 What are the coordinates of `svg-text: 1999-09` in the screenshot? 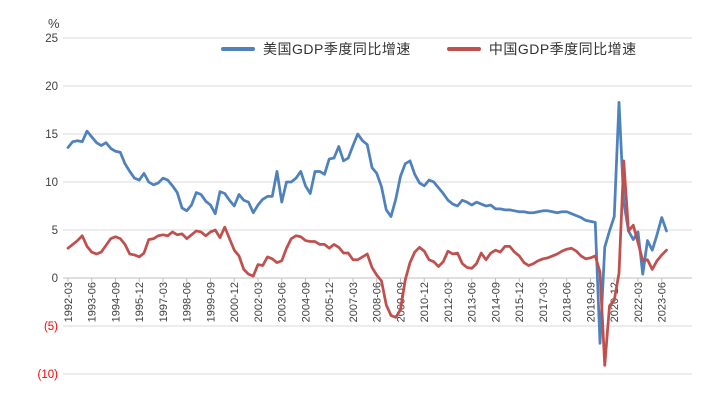 It's located at (211, 302).